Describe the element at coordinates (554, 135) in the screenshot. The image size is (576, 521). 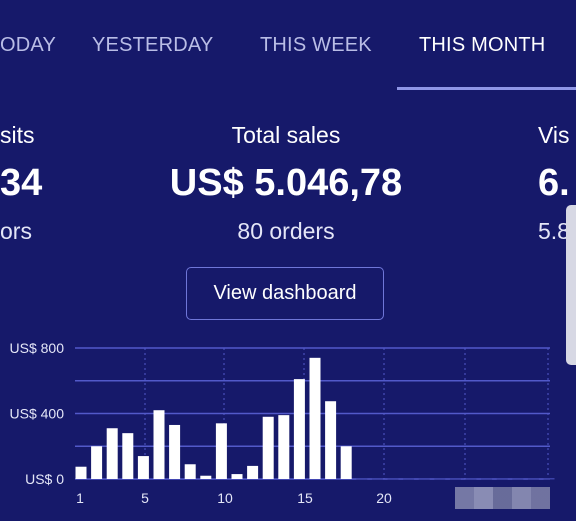
I see `stat-visitors-label: Vis` at that location.